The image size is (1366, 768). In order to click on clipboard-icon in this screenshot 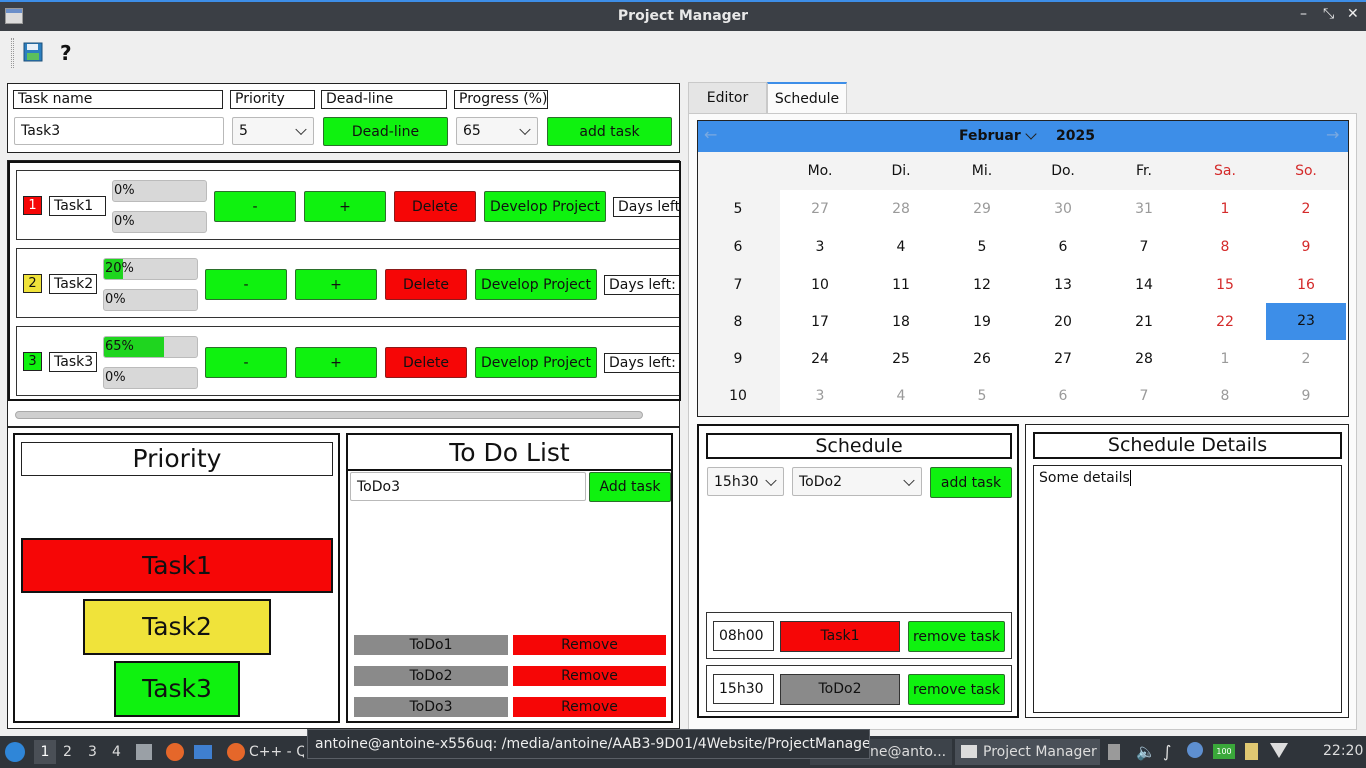, I will do `click(1114, 752)`.